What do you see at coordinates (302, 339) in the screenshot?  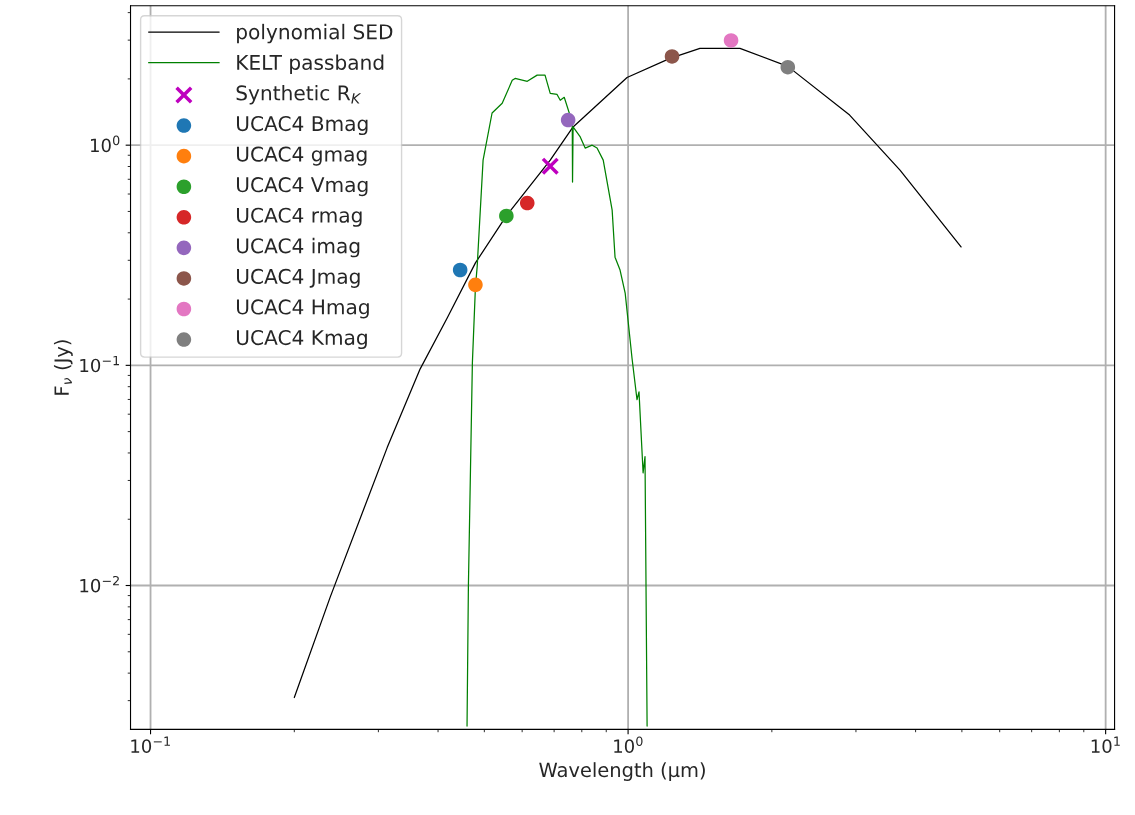 I see `legend-label: UCAC4 Kmag` at bounding box center [302, 339].